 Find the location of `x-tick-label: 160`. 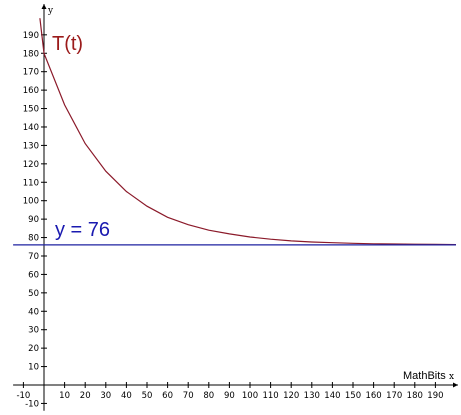

x-tick-label: 160 is located at coordinates (373, 396).